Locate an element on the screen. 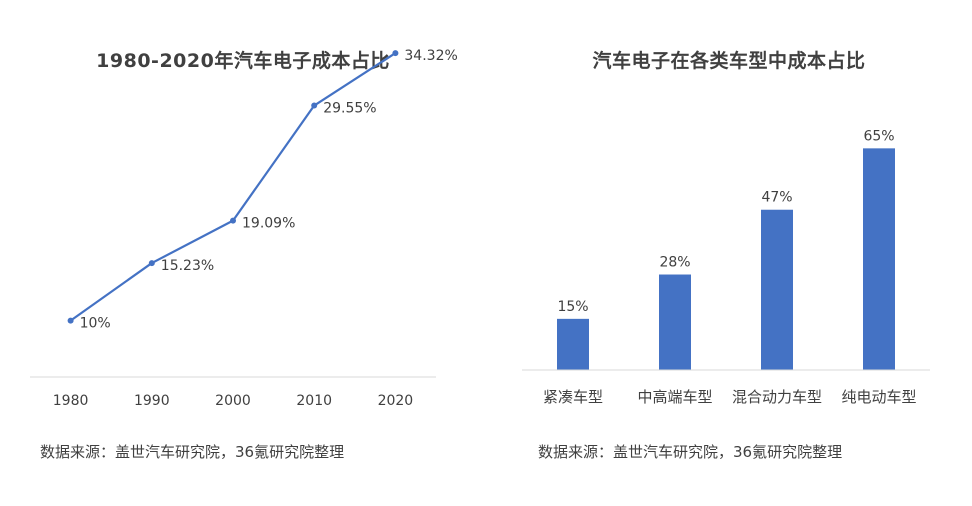 Image resolution: width=972 pixels, height=506 pixels. x-tick-label: 纯电动车型 is located at coordinates (878, 397).